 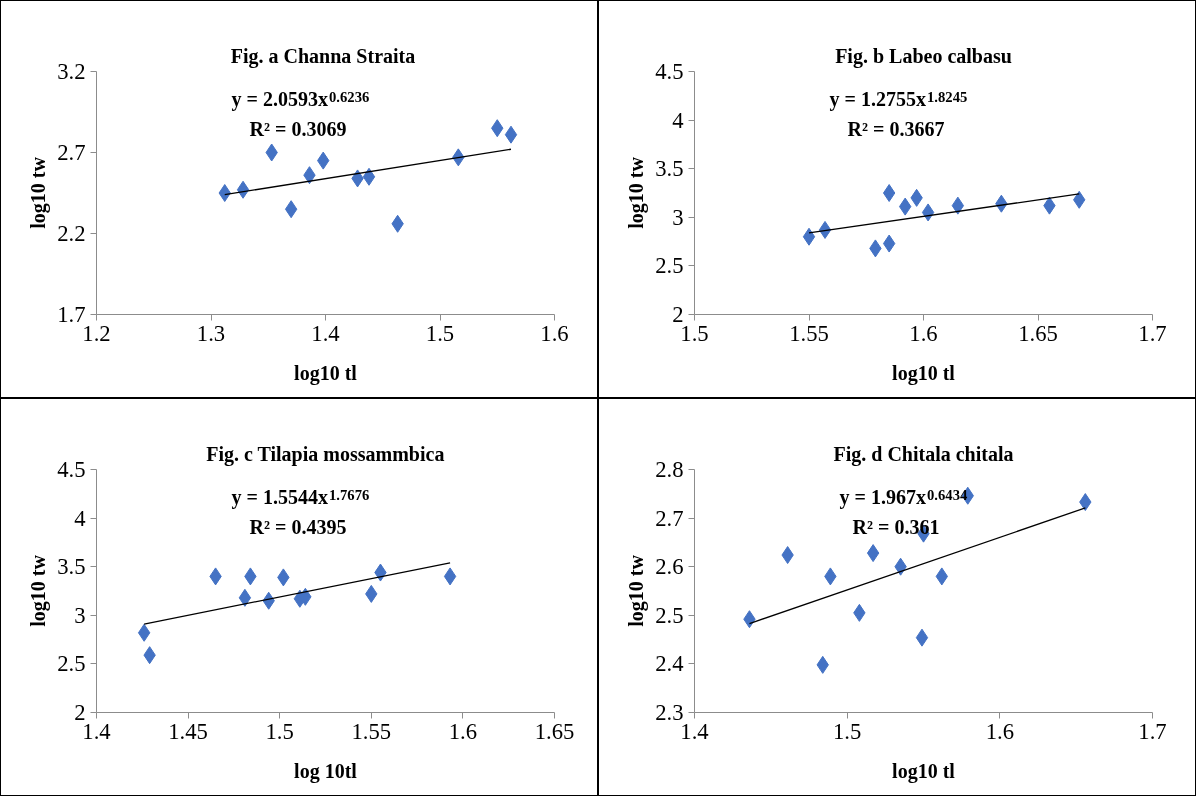 What do you see at coordinates (896, 526) in the screenshot?
I see `annotation: R² = 0.361` at bounding box center [896, 526].